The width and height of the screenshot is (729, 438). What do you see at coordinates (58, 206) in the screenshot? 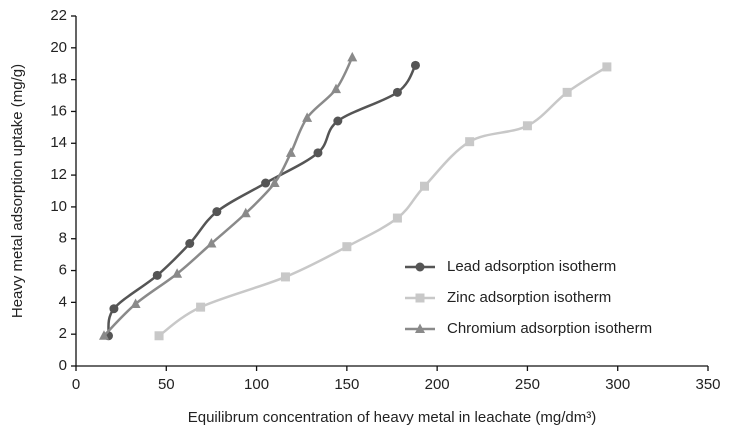
I see `y-tick-label: 10` at bounding box center [58, 206].